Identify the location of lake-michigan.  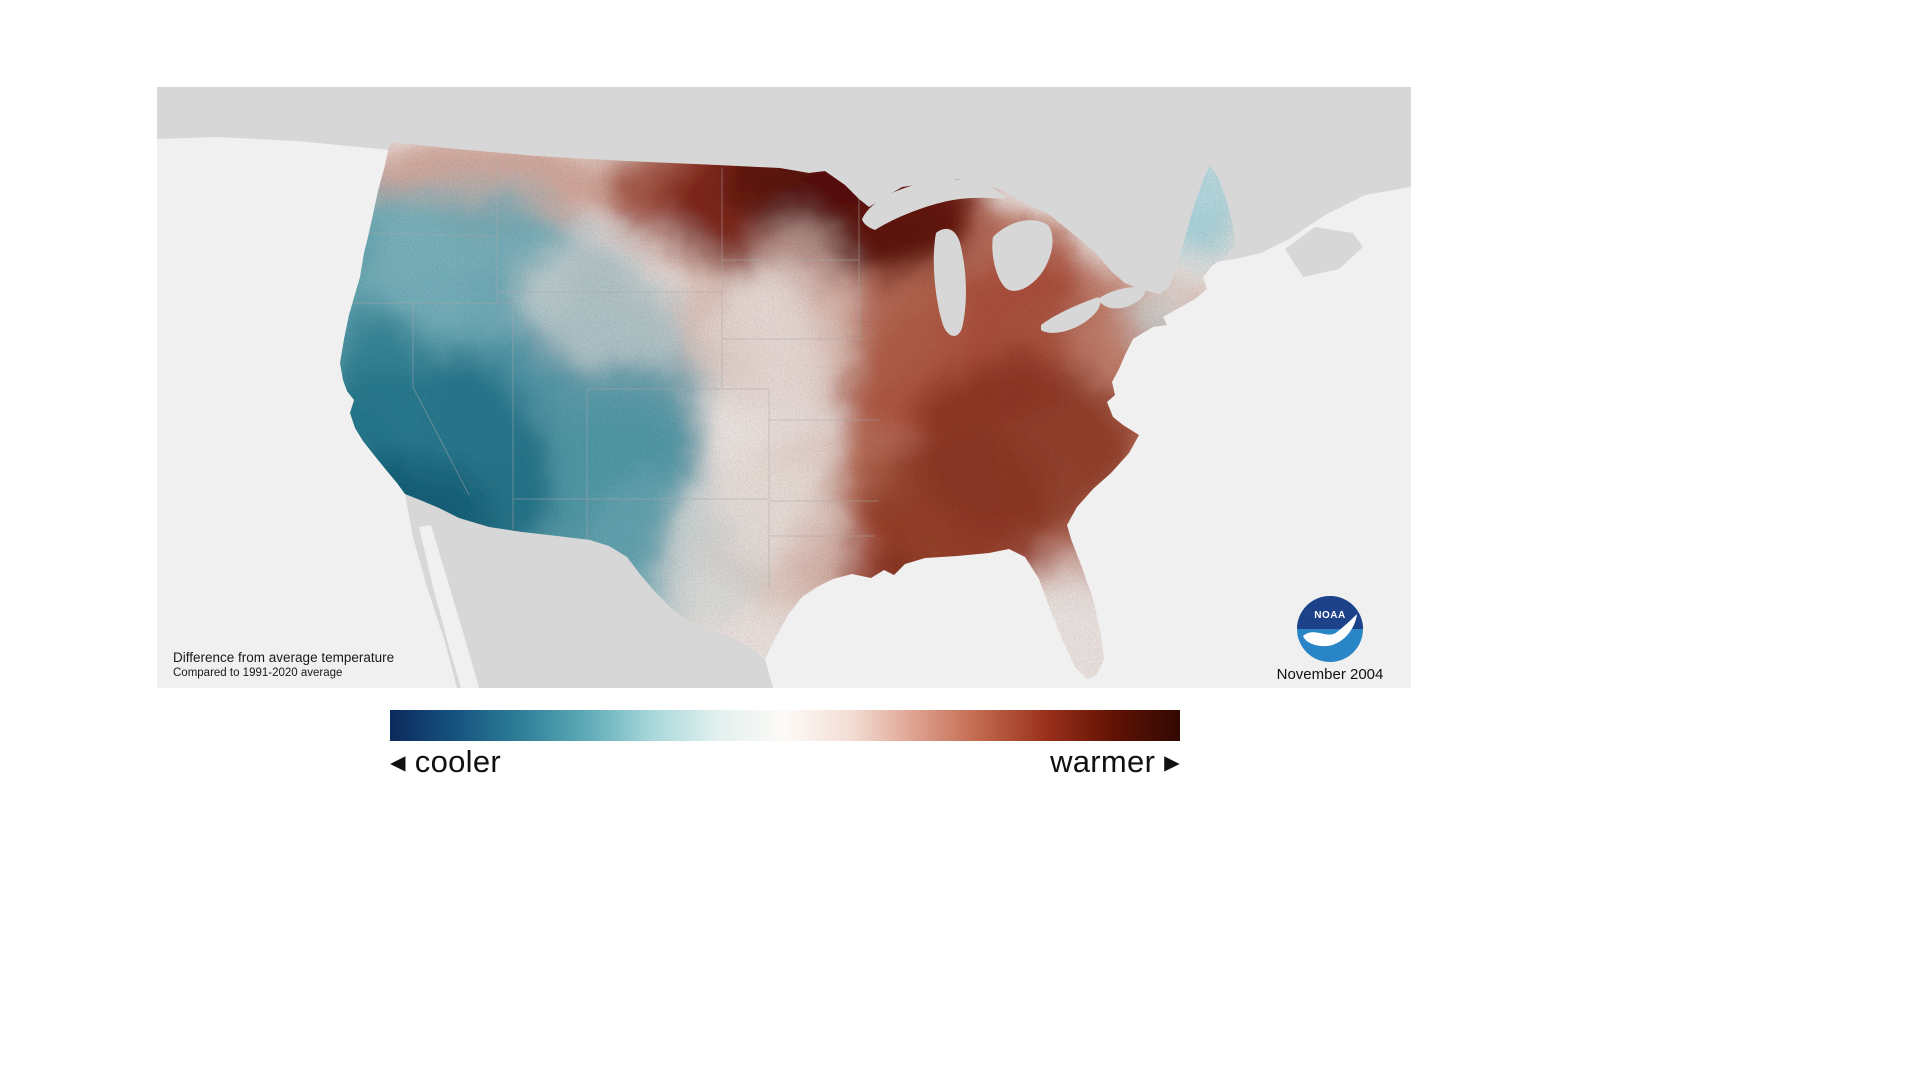
(949, 282).